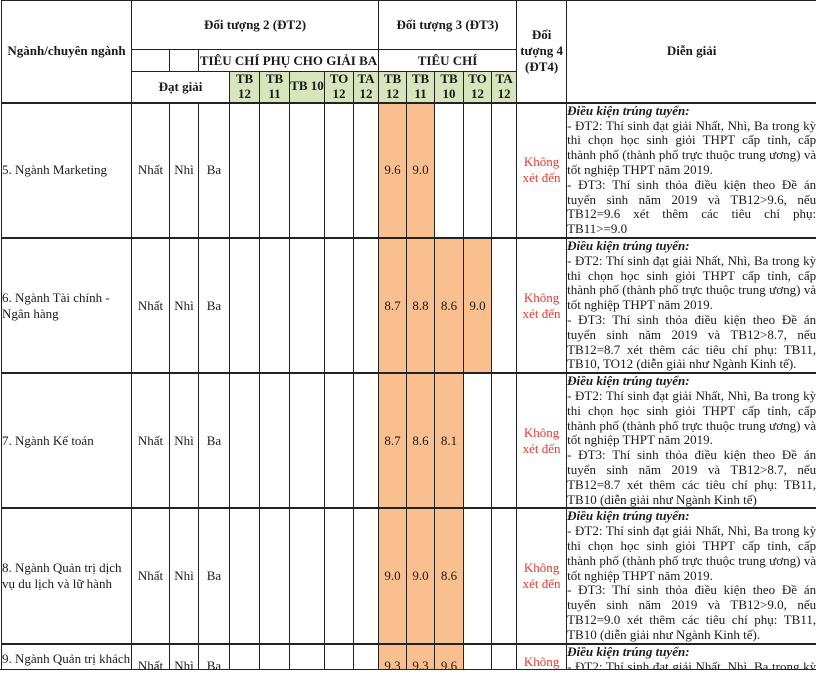 Image resolution: width=816 pixels, height=675 pixels. Describe the element at coordinates (478, 305) in the screenshot. I see `dt3-to12-cell: 9.0` at that location.